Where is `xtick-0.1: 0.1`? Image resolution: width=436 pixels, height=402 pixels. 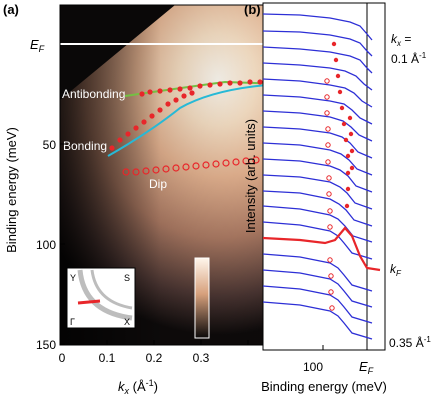
xtick-0.1: 0.1 is located at coordinates (107, 358).